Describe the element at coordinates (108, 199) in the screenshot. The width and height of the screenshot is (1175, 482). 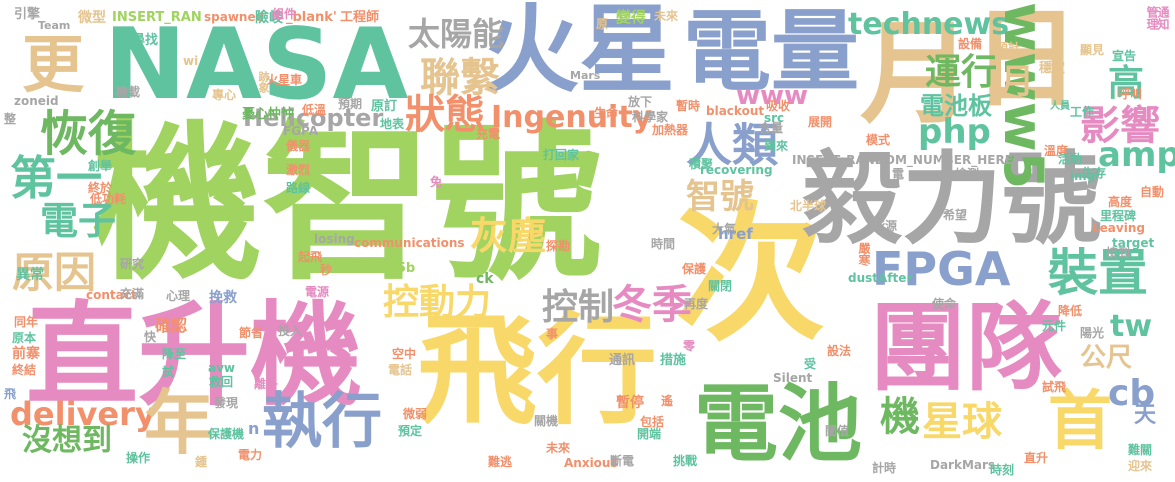
I see `word-digonghao: 低功耗` at that location.